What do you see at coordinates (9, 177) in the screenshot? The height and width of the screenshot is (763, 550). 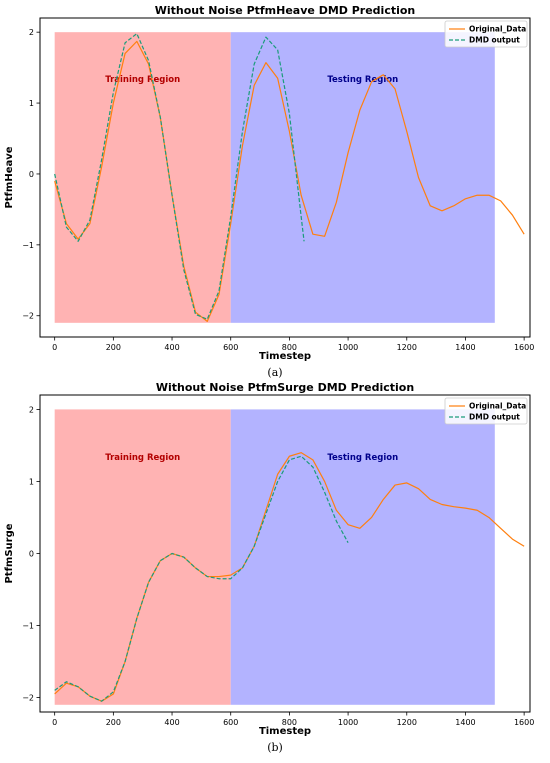 I see `y-axis-label: PtfmHeave` at bounding box center [9, 177].